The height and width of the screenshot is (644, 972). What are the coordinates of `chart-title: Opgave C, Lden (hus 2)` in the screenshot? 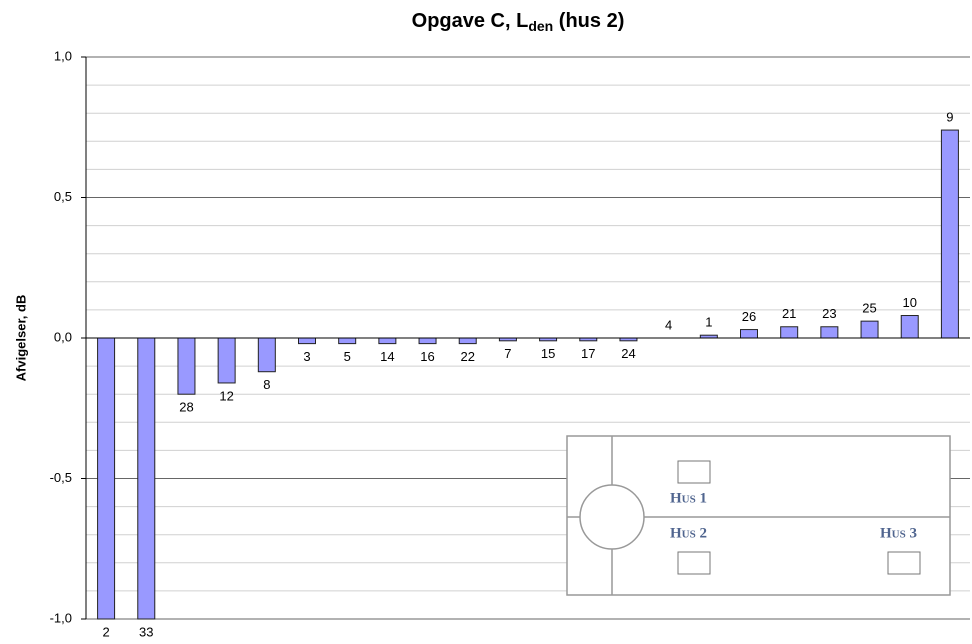 It's located at (518, 21).